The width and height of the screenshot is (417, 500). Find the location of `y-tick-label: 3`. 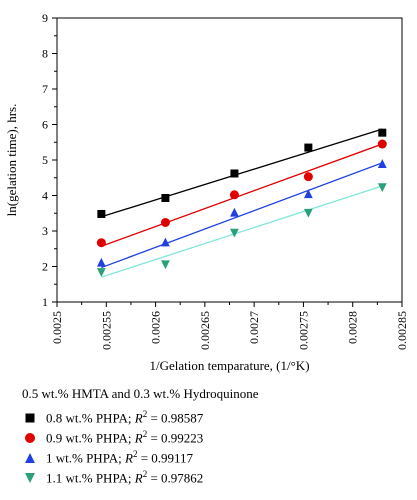

y-tick-label: 3 is located at coordinates (45, 231).